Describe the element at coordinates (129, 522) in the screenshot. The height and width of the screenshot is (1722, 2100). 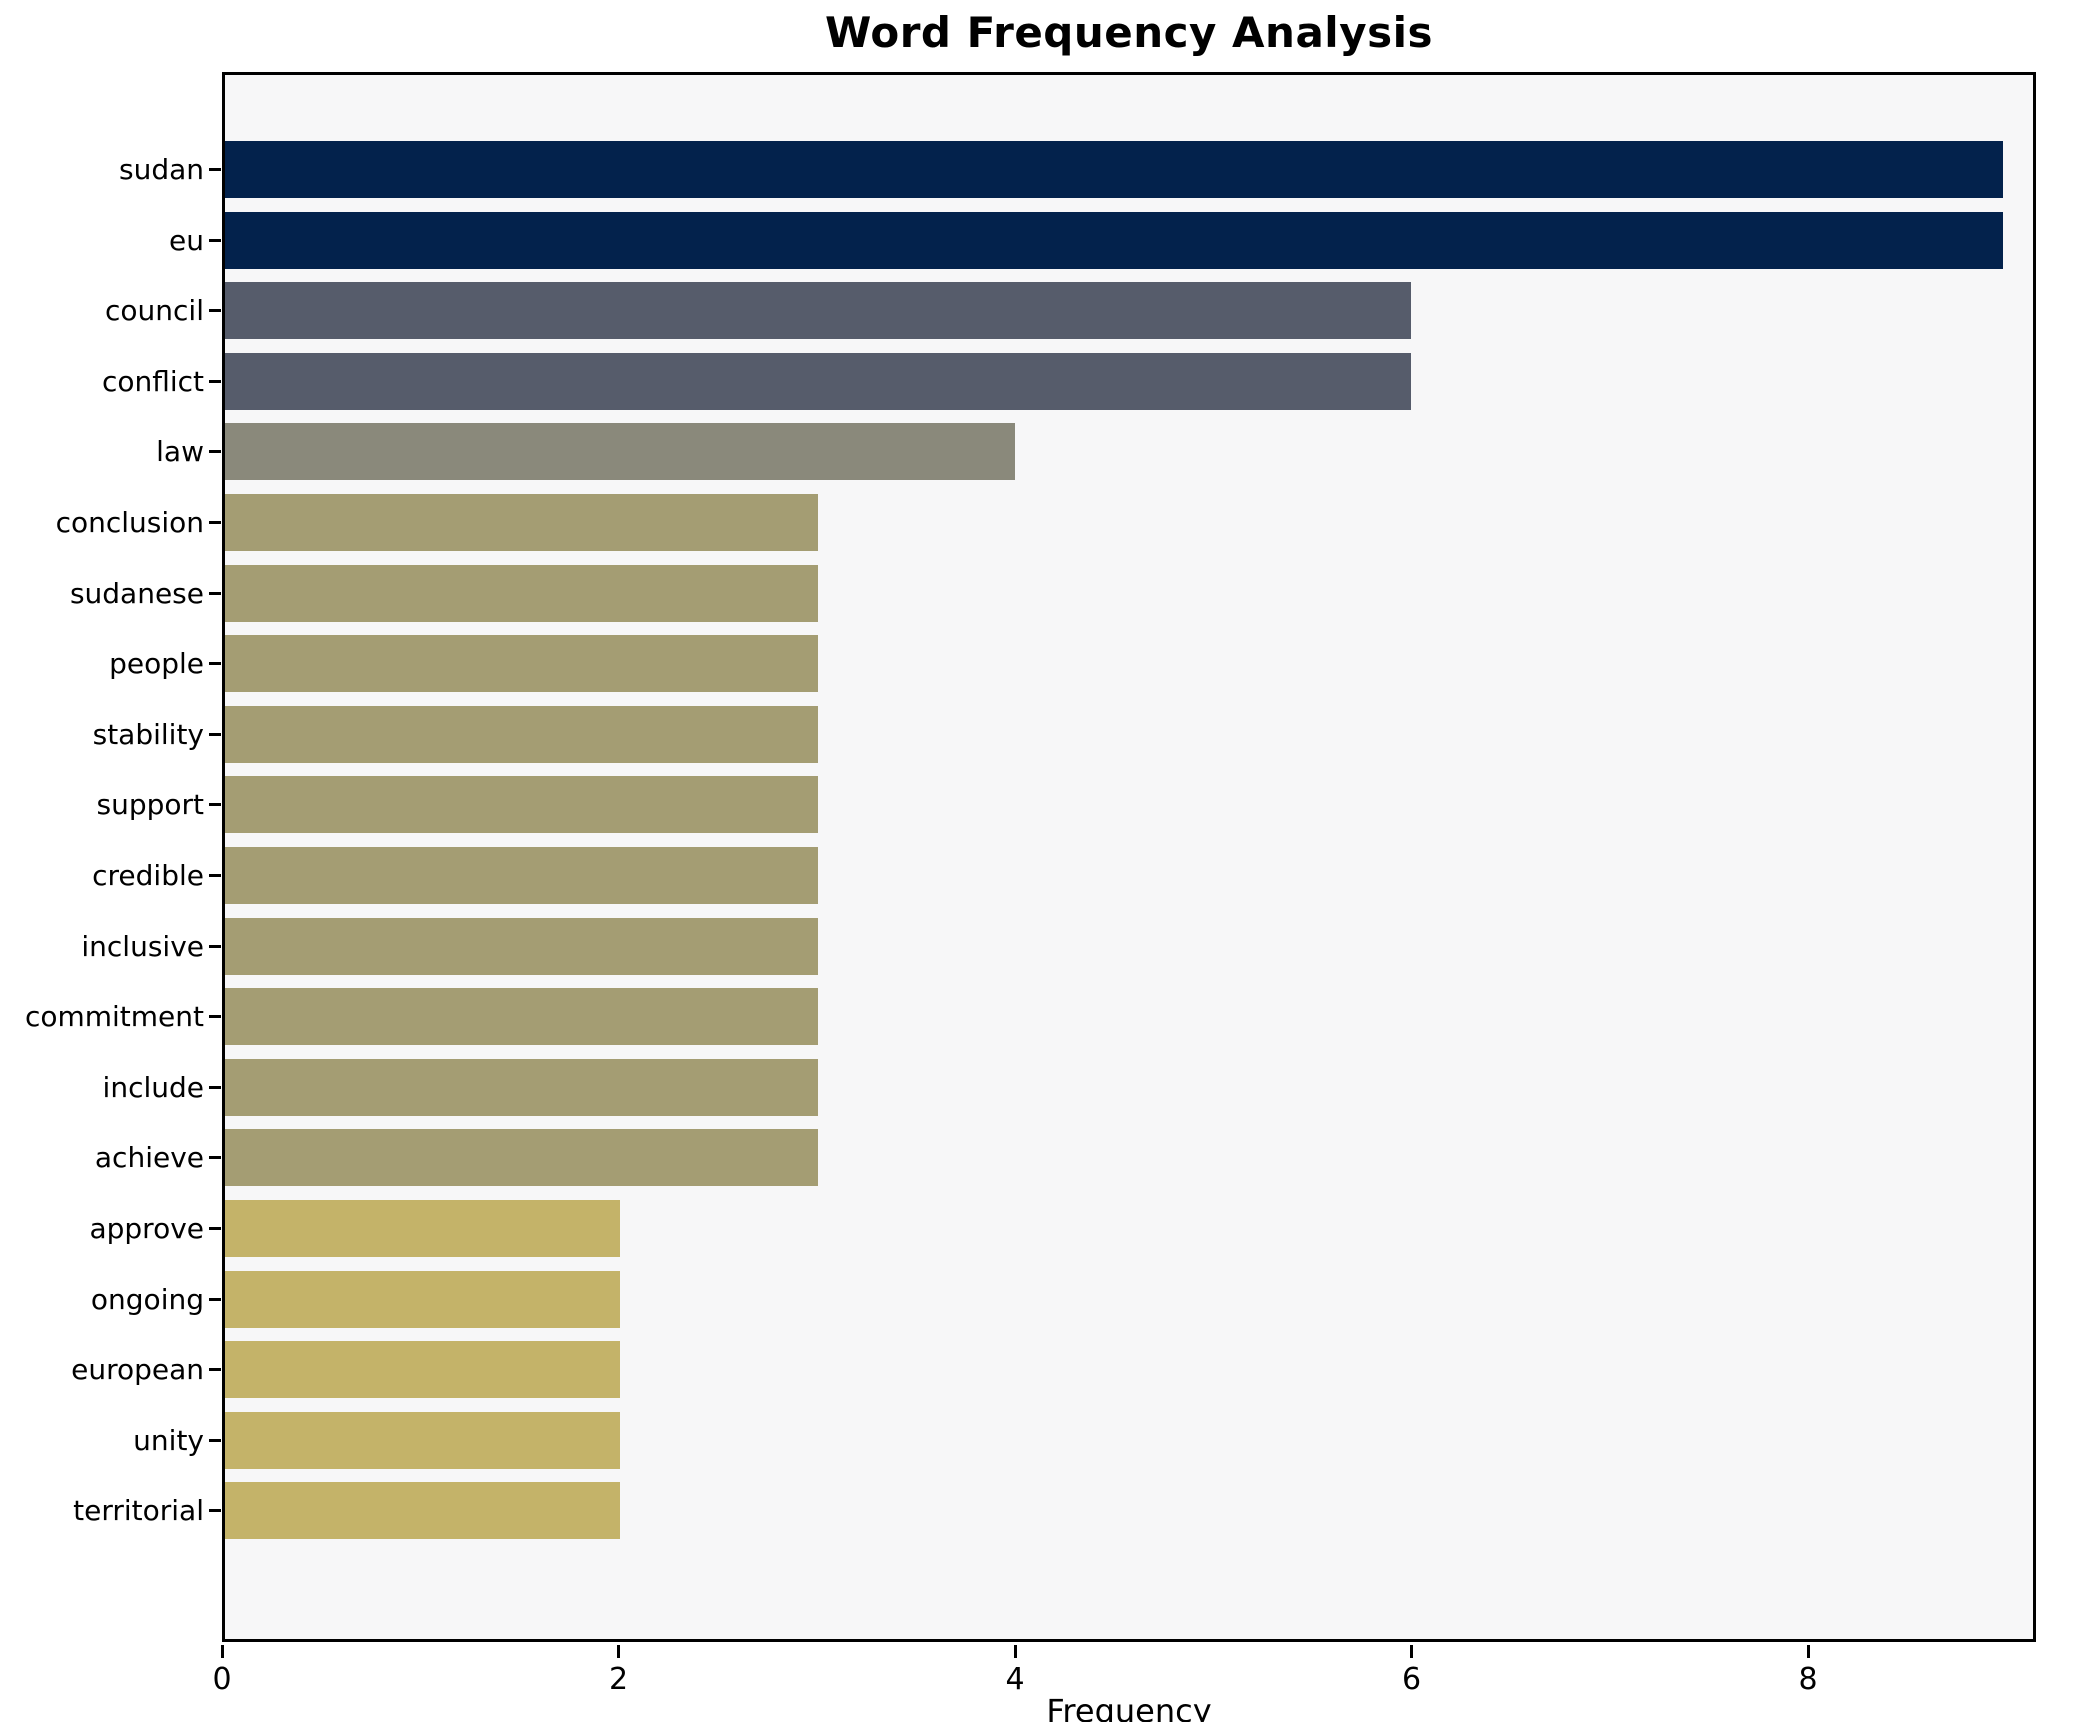
I see `y-tick-label-conclusion: conclusion` at that location.